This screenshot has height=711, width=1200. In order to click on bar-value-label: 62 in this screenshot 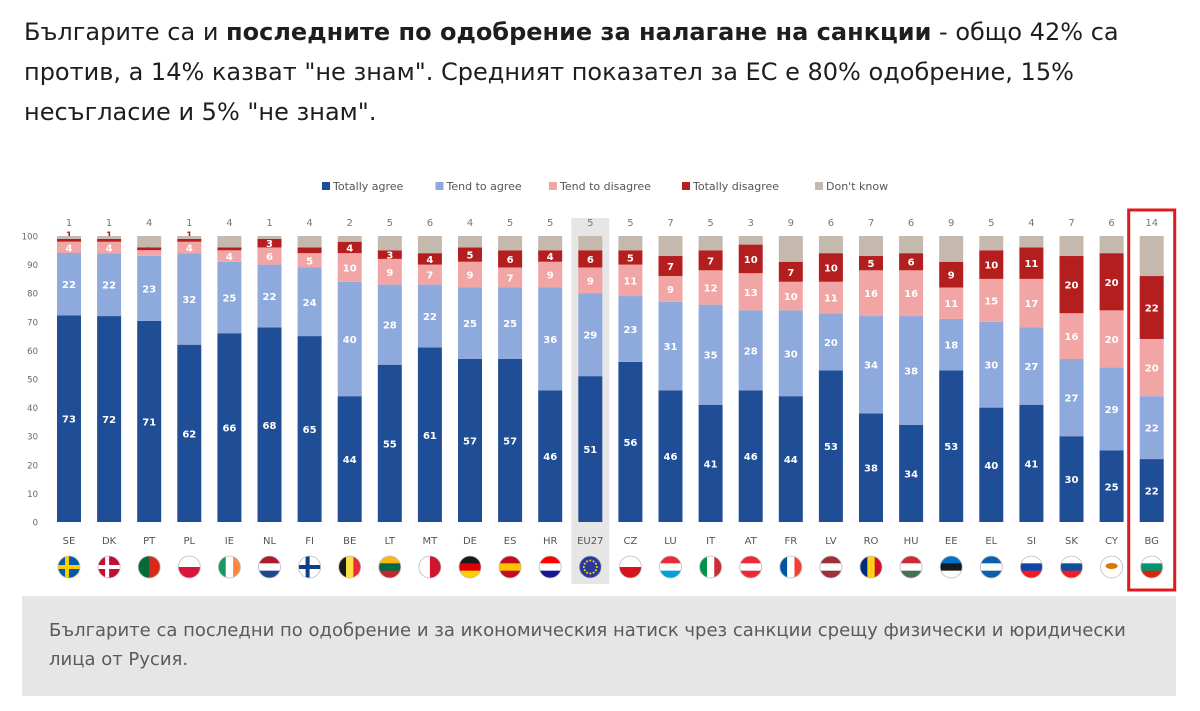, I will do `click(189, 434)`.